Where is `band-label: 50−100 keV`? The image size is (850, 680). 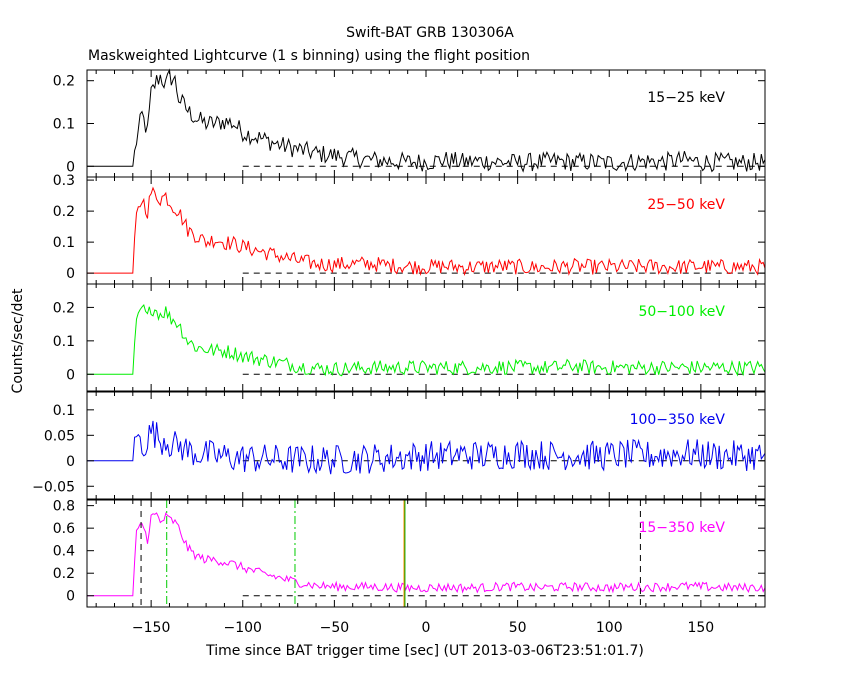
band-label: 50−100 keV is located at coordinates (681, 312).